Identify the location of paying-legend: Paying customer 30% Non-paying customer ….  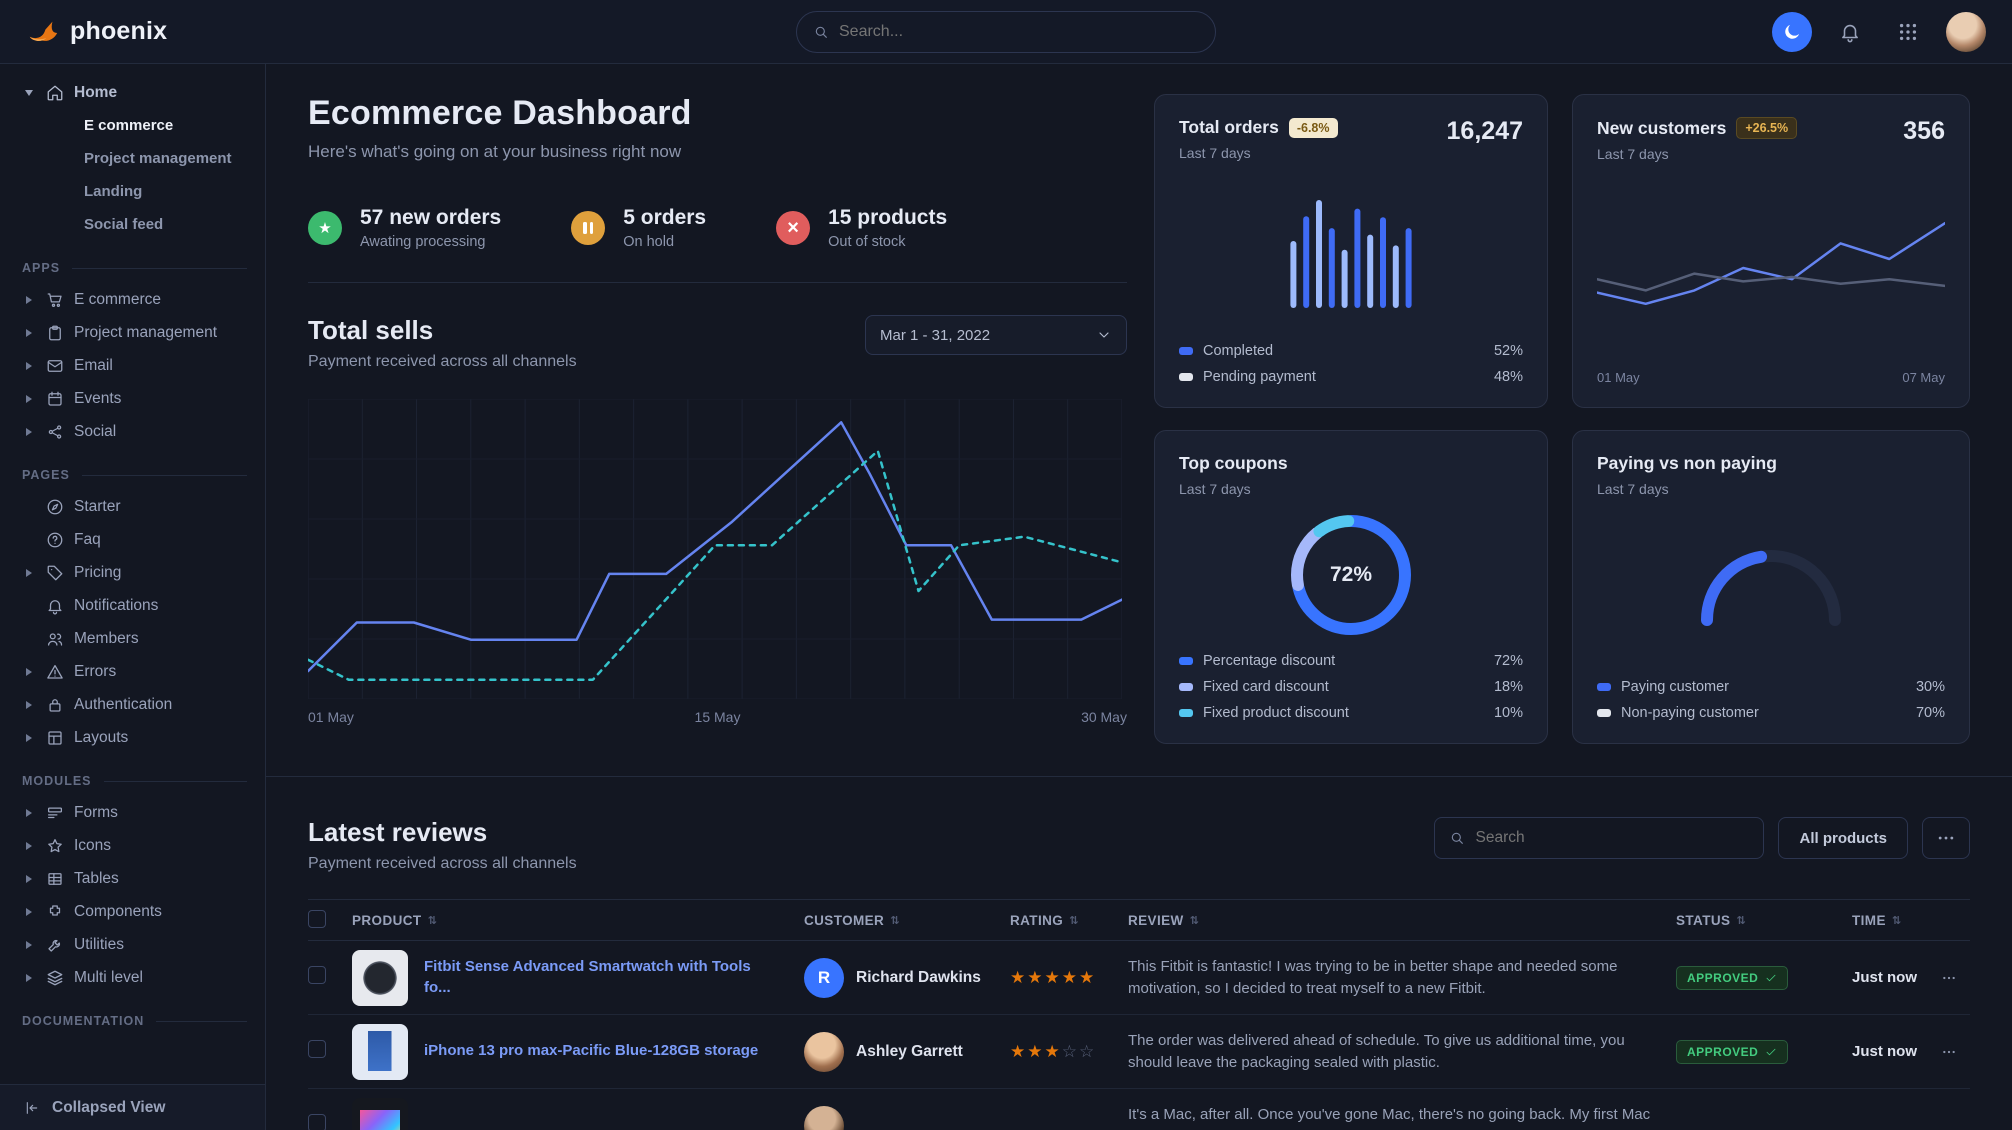
(1771, 700).